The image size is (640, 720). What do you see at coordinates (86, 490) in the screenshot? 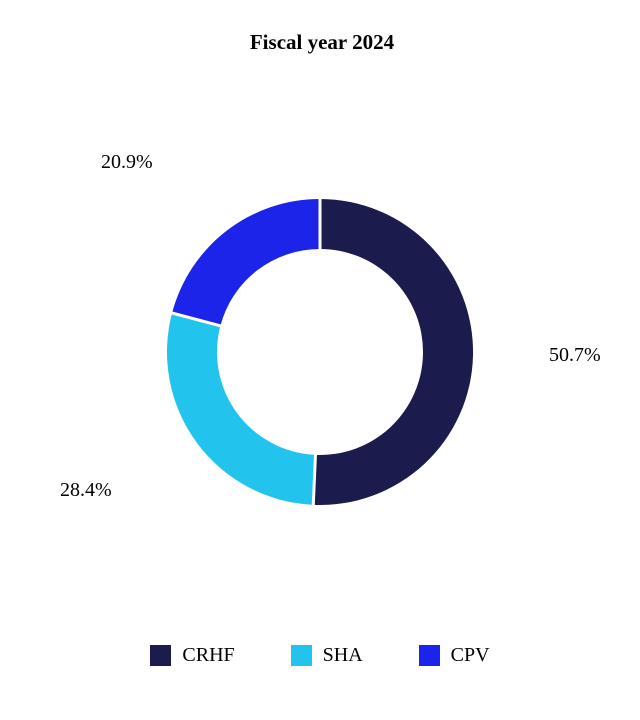
I see `slice-label-sha: 28.4%` at bounding box center [86, 490].